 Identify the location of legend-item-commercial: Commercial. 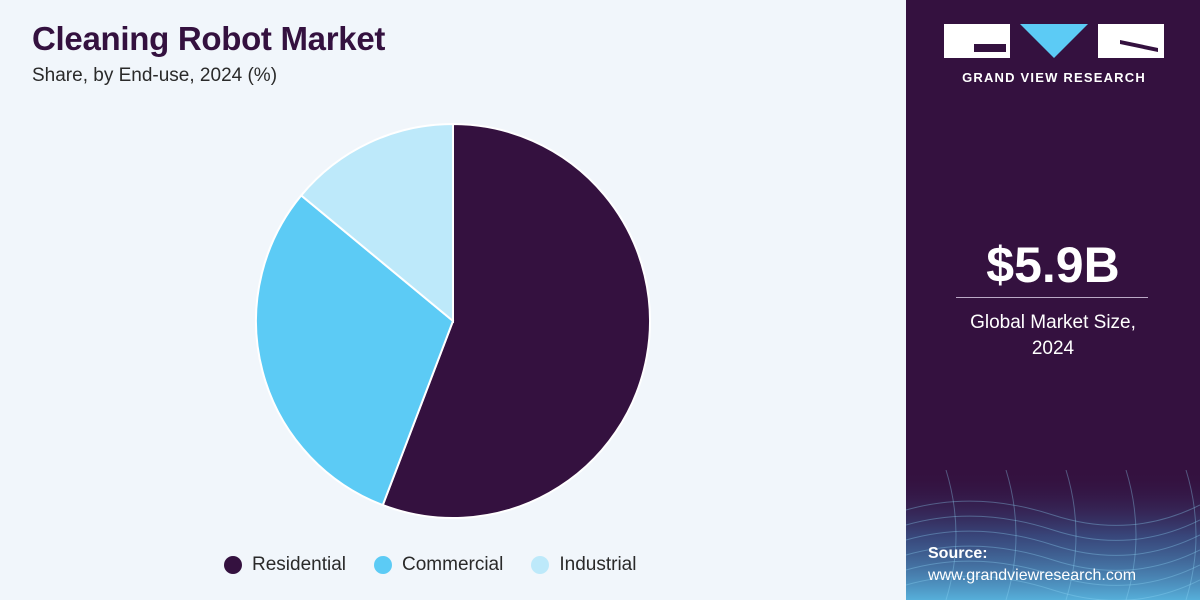
(438, 565).